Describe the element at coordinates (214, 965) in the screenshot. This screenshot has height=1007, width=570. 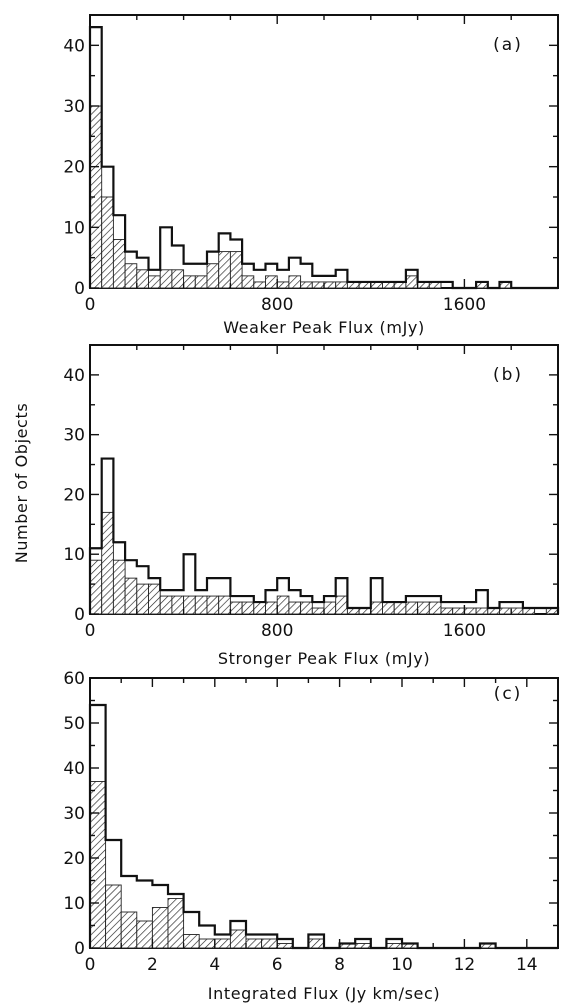
I see `x-tick-label: 4` at that location.